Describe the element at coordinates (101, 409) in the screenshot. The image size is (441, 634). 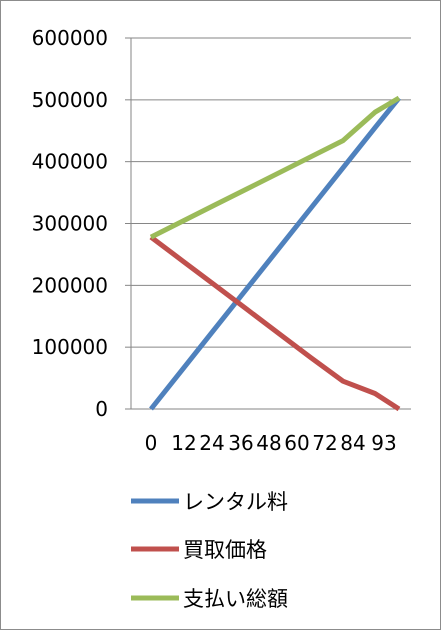
I see `y-tick-label: 0` at that location.